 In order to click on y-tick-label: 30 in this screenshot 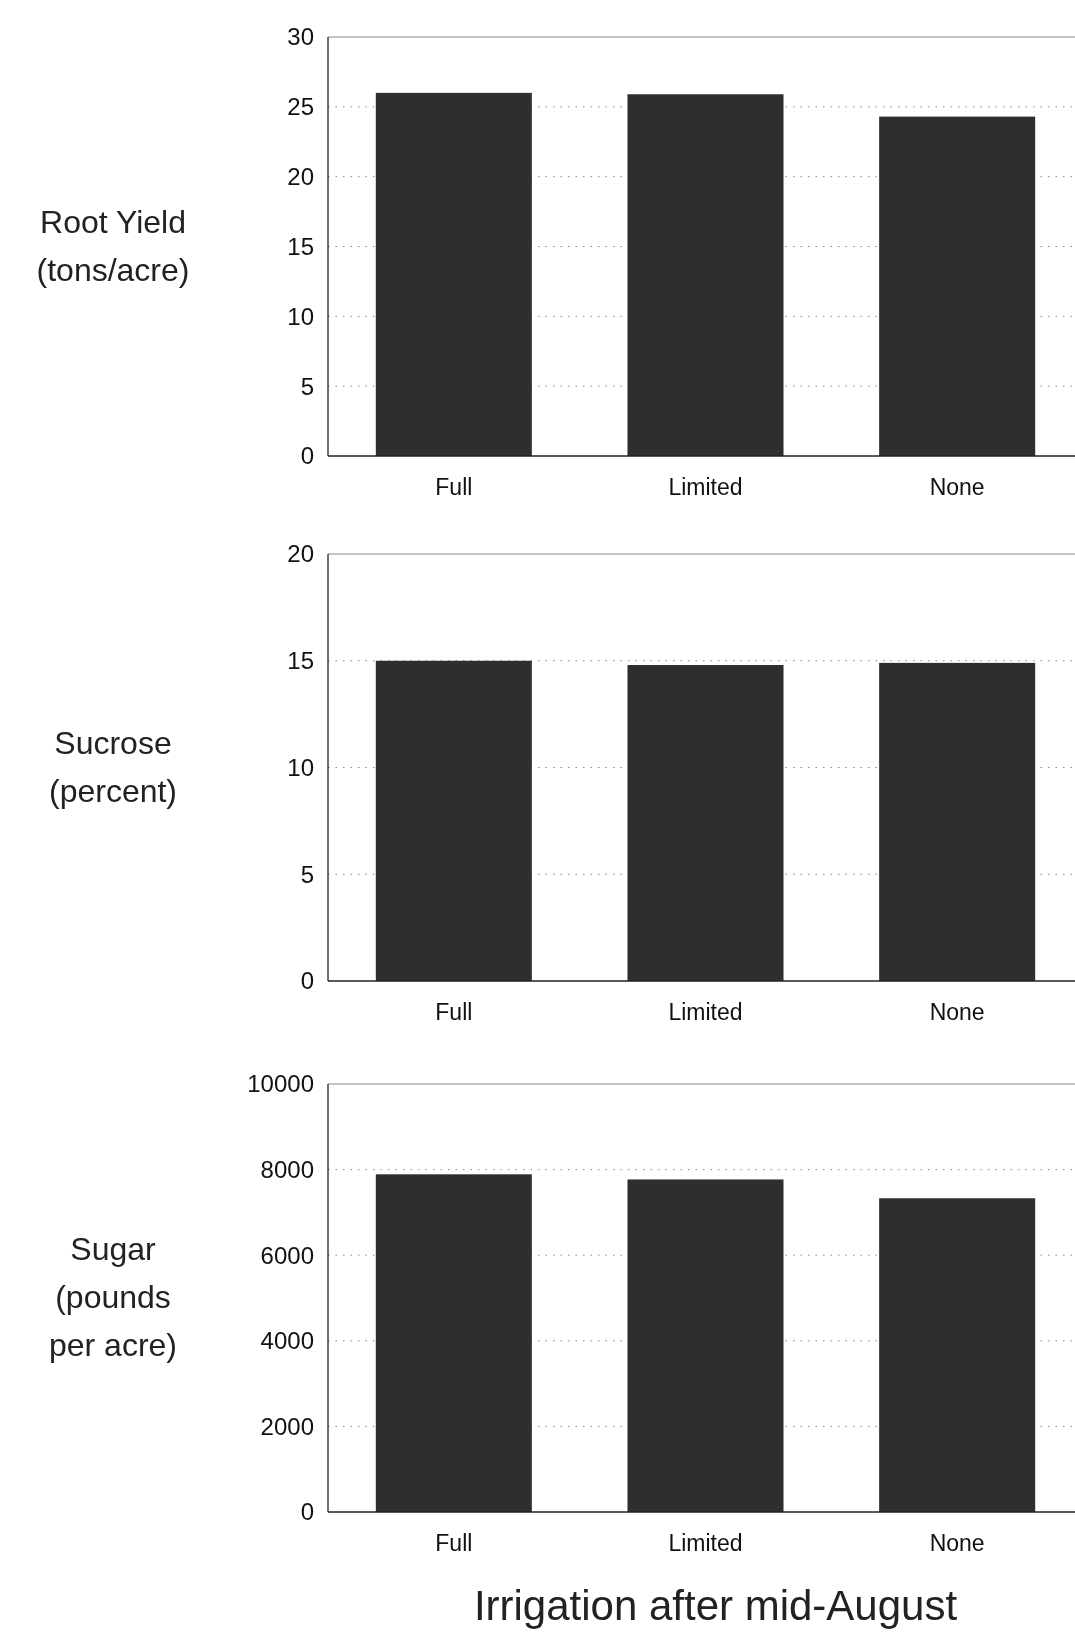, I will do `click(300, 37)`.